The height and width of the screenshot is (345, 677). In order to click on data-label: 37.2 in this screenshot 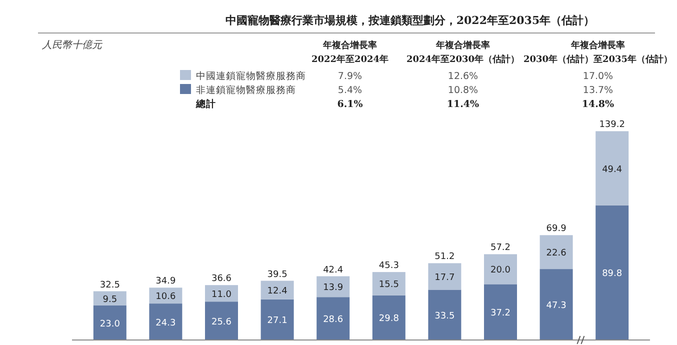, I will do `click(500, 313)`.